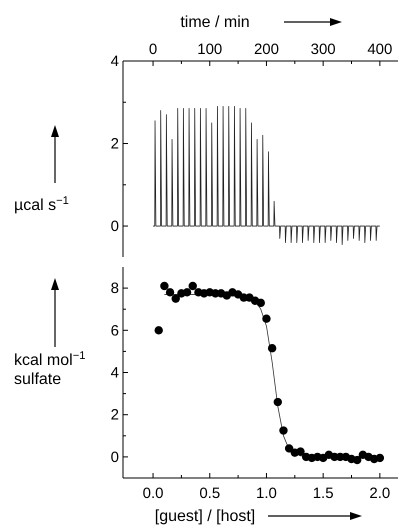 The width and height of the screenshot is (400, 528). What do you see at coordinates (215, 22) in the screenshot?
I see `x-axis-title: time / min` at bounding box center [215, 22].